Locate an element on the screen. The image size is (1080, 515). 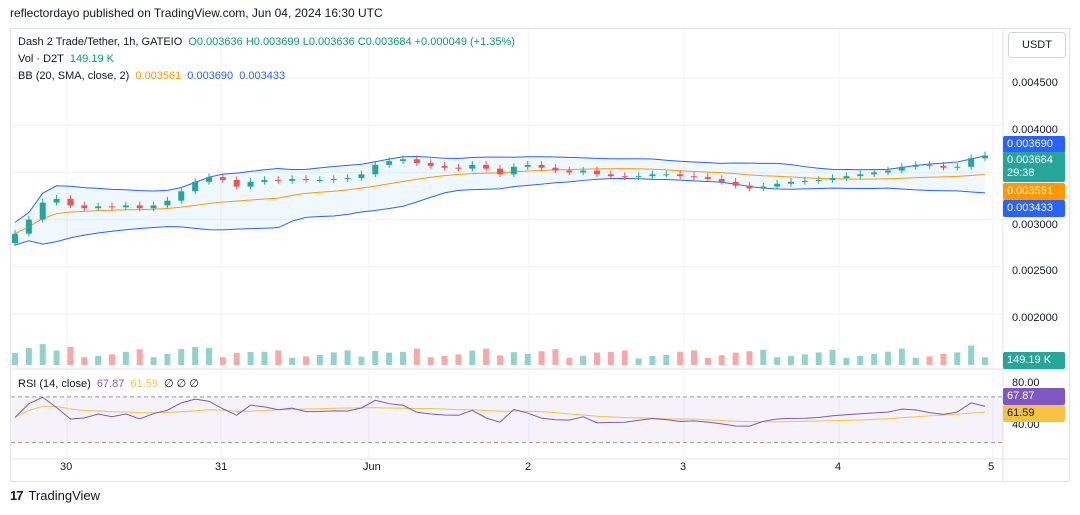
rsi-line is located at coordinates (500, 411).